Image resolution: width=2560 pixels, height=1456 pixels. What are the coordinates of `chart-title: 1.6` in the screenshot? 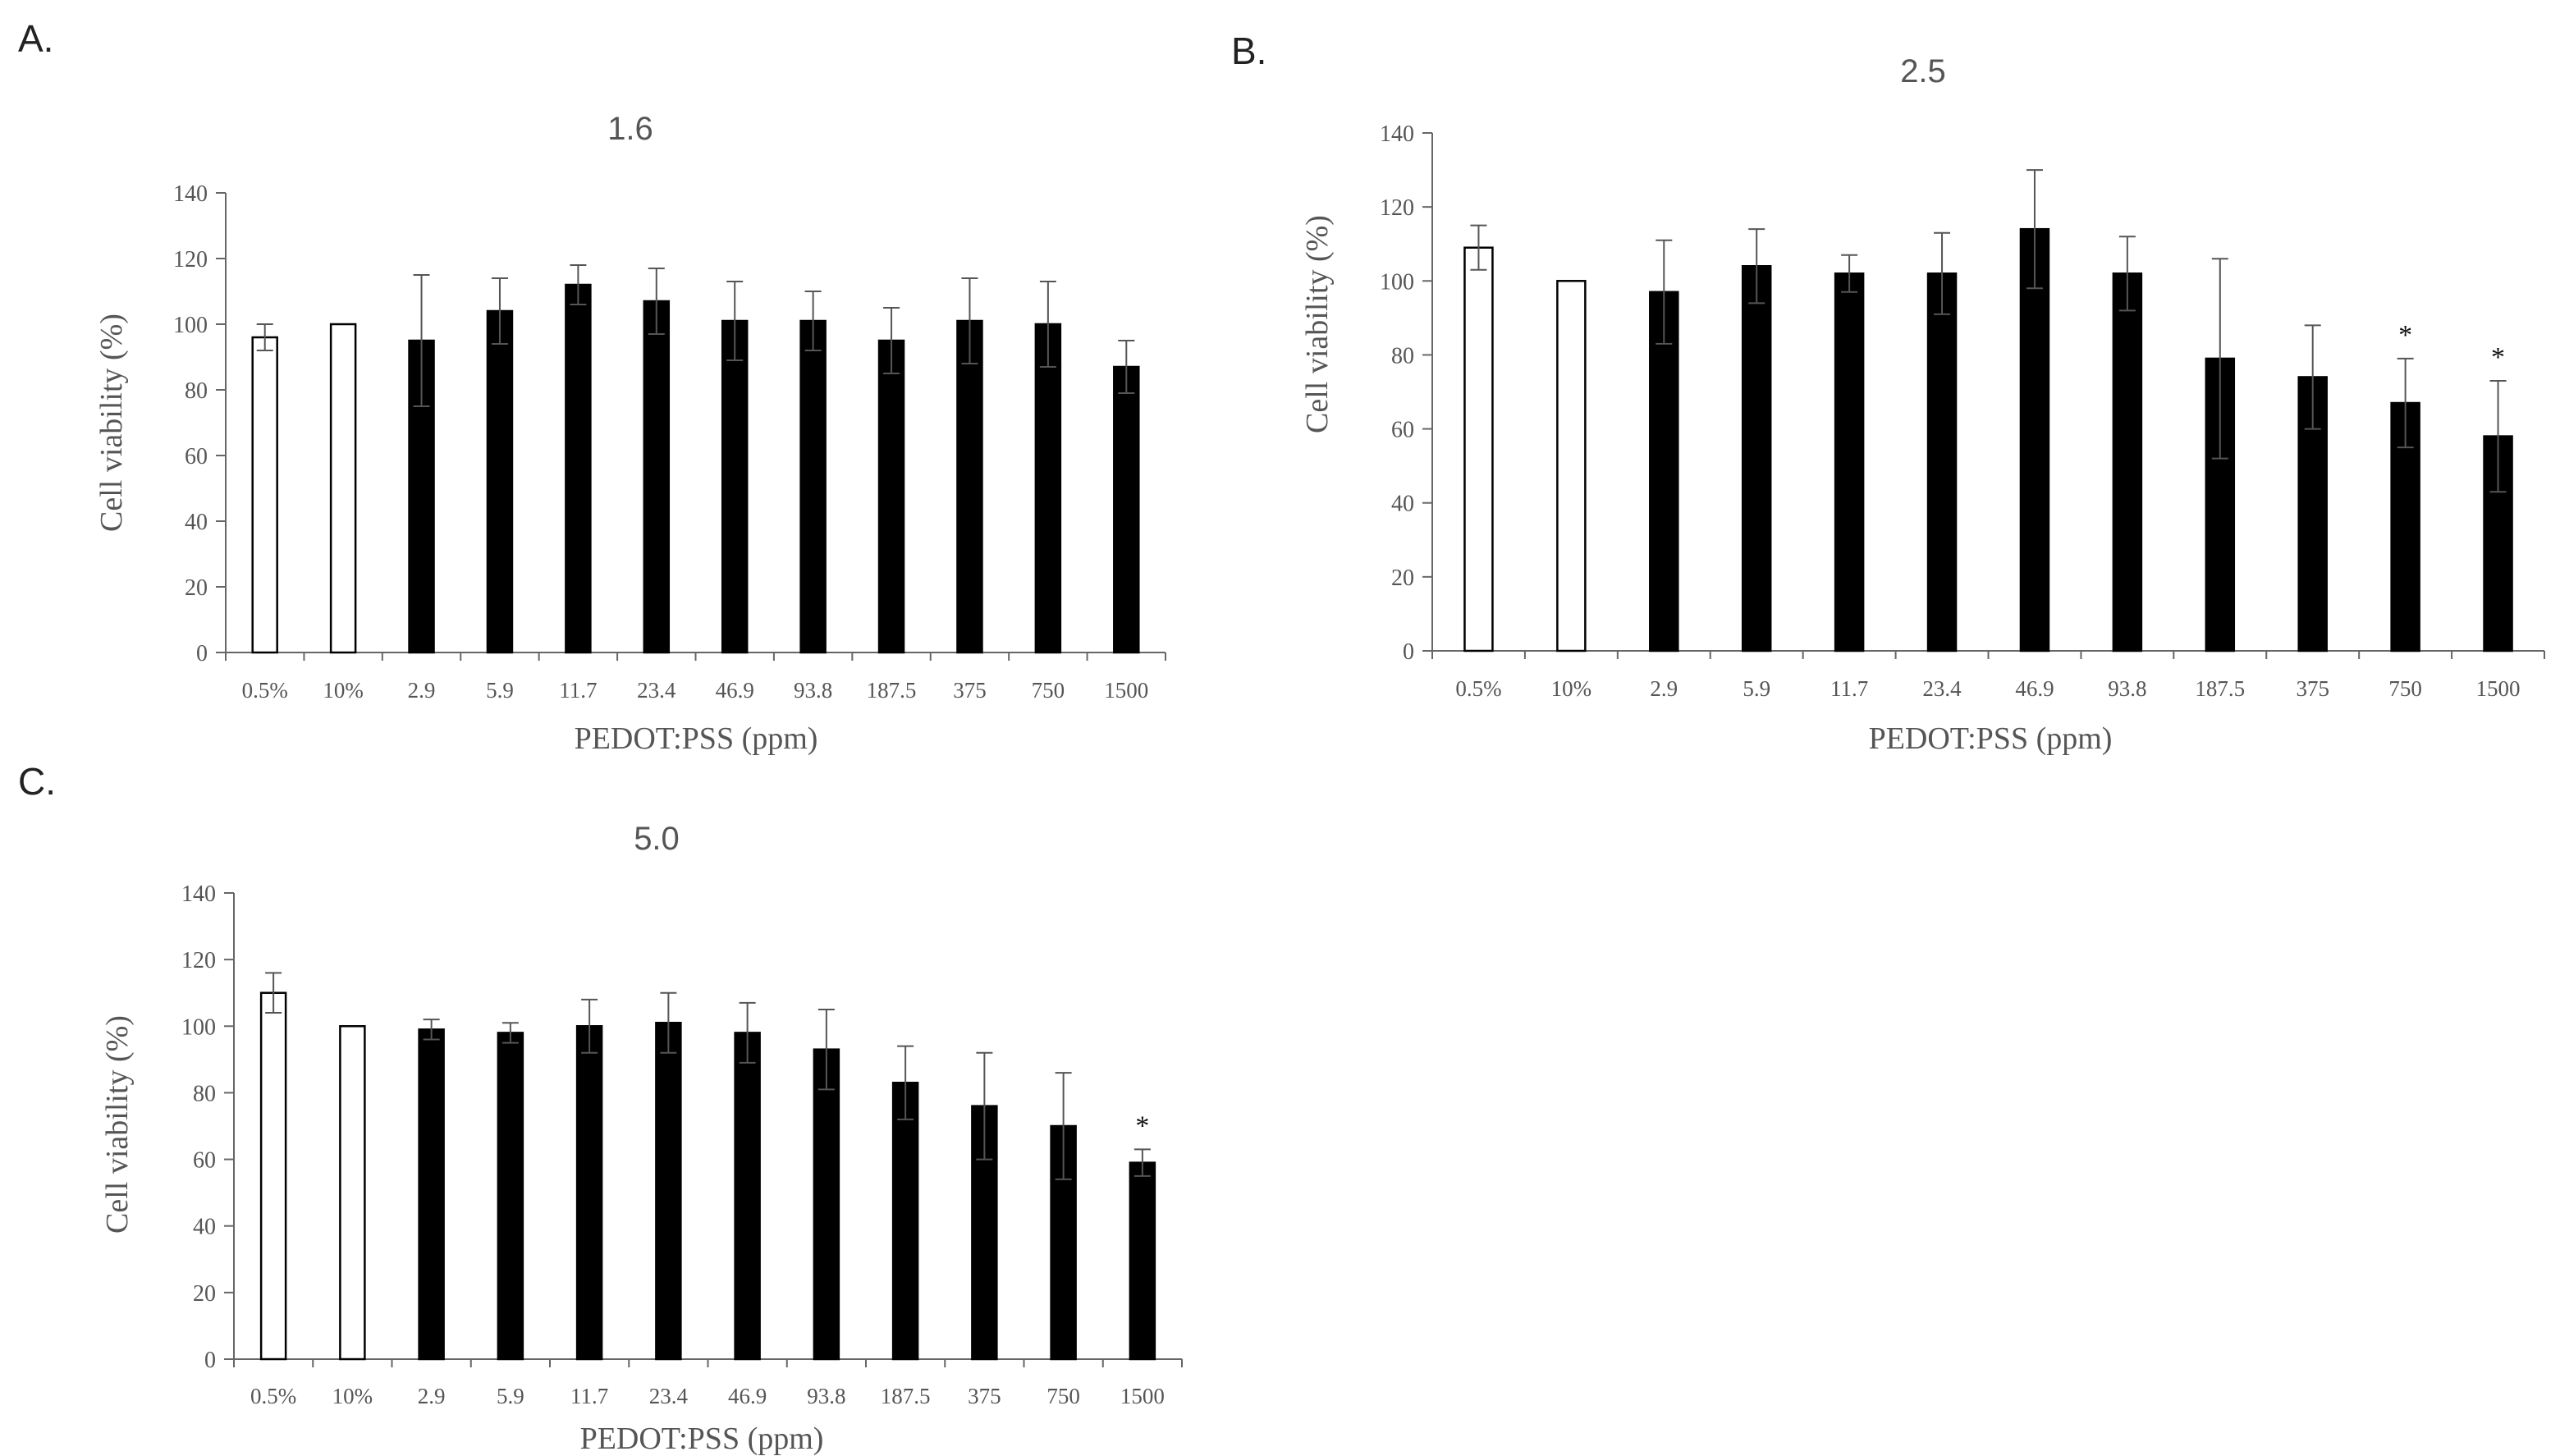 It's located at (630, 129).